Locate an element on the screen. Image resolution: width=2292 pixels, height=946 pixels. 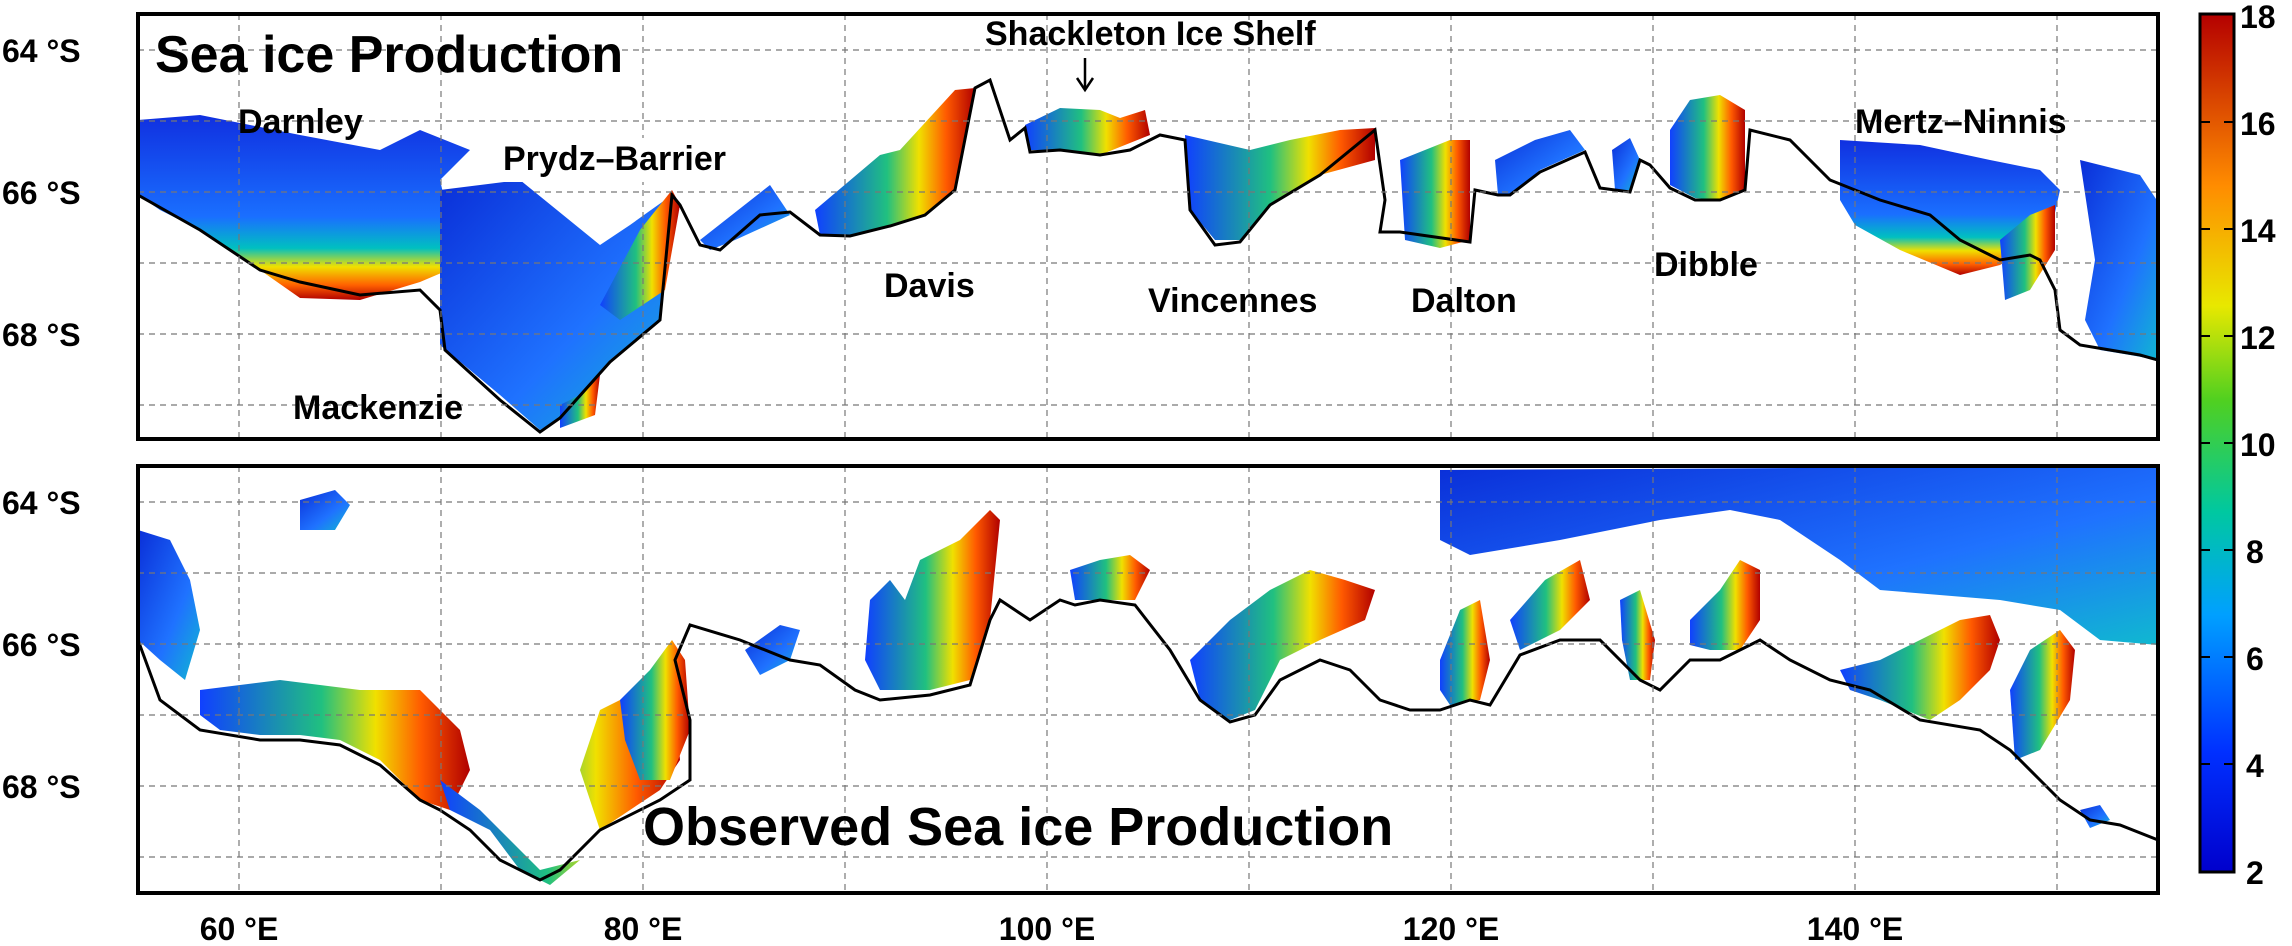
colorbar-tick-6: 6 is located at coordinates (2255, 659).